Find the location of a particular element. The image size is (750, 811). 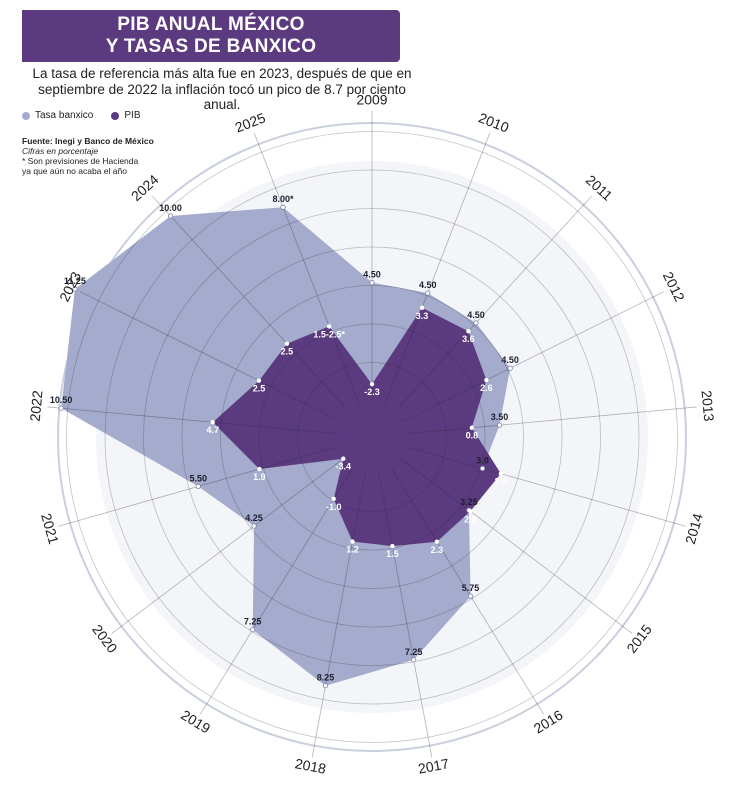

year-label: 2011 is located at coordinates (599, 188).